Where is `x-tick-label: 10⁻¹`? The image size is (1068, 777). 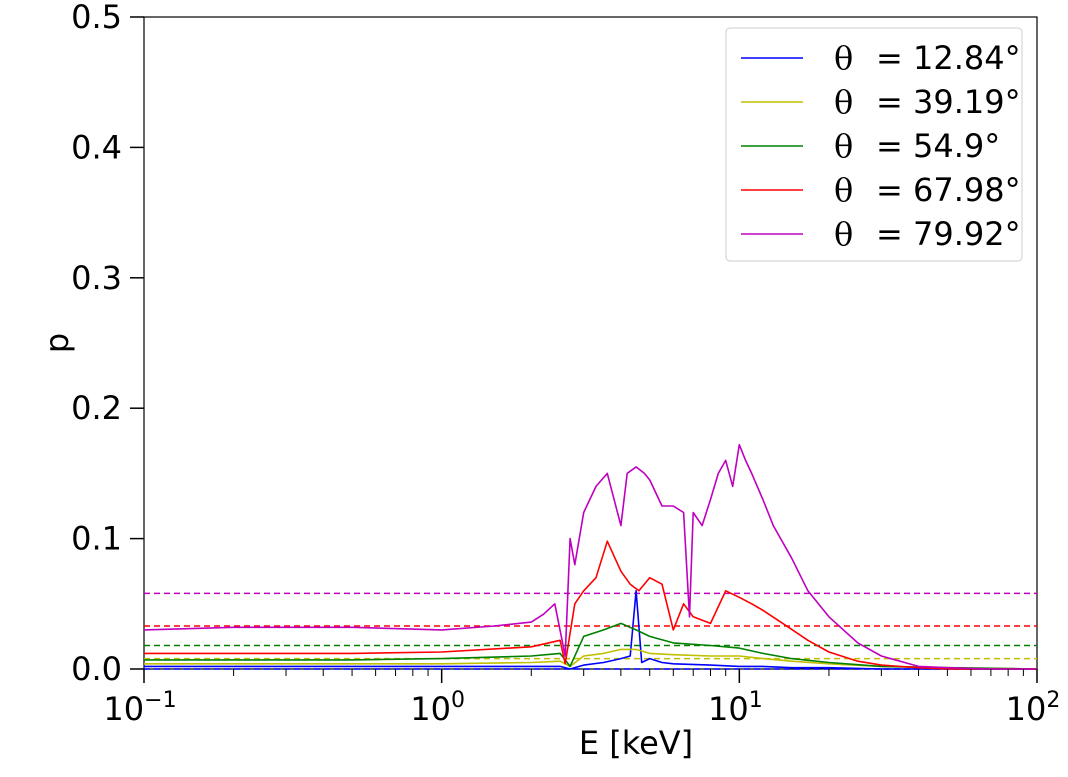
x-tick-label: 10⁻¹ is located at coordinates (139, 708).